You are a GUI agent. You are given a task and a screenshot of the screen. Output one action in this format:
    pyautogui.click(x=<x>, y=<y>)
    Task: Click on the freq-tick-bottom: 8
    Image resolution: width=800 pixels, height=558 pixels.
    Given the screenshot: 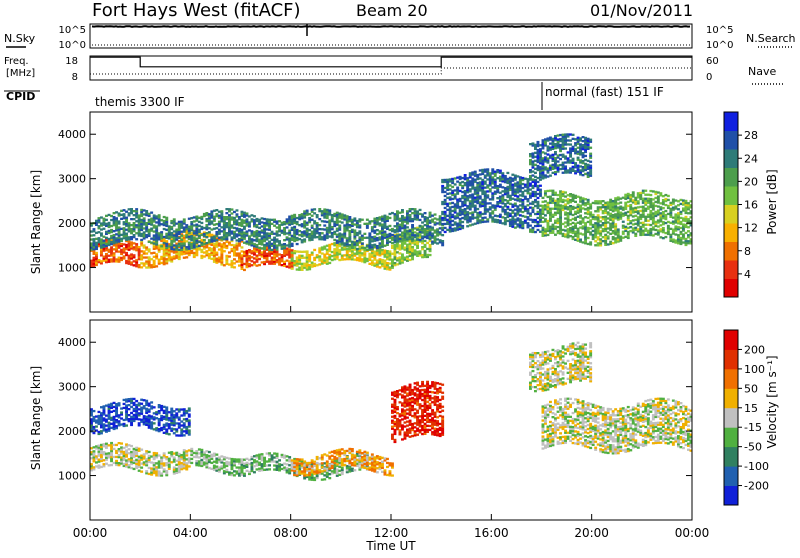 What is the action you would take?
    pyautogui.click(x=75, y=77)
    